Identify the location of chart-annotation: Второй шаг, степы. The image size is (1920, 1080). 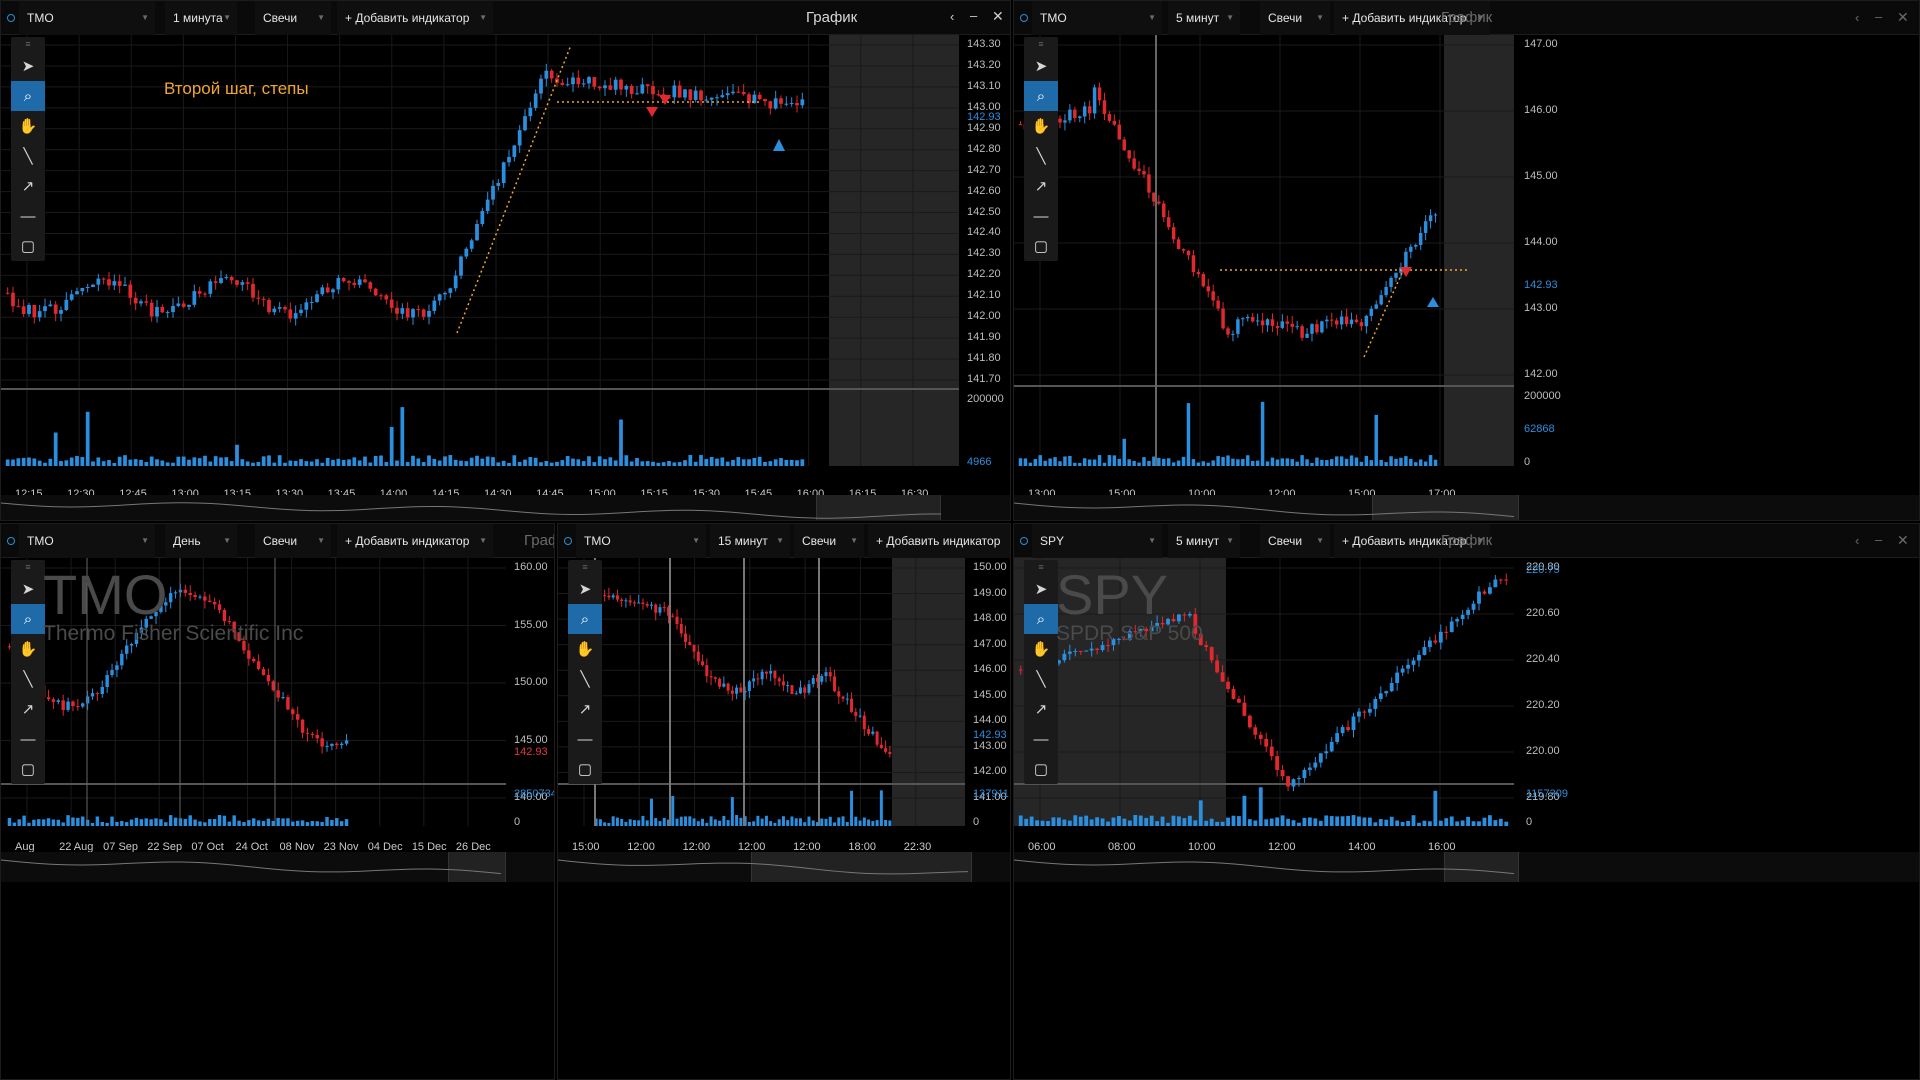
(236, 88).